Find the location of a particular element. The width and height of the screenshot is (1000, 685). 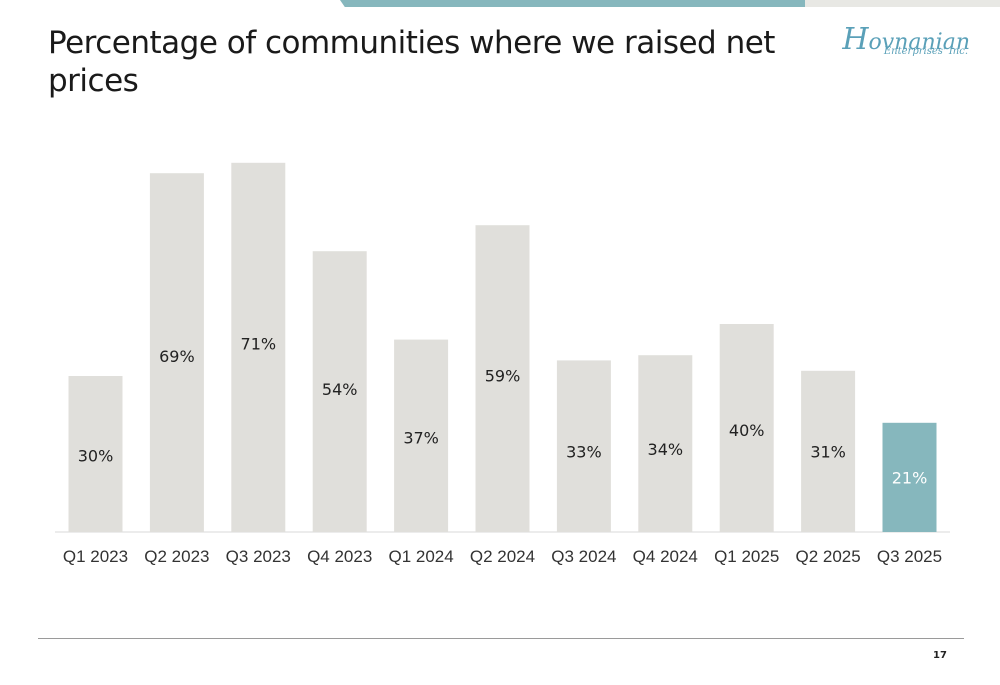

footer-divider is located at coordinates (501, 638).